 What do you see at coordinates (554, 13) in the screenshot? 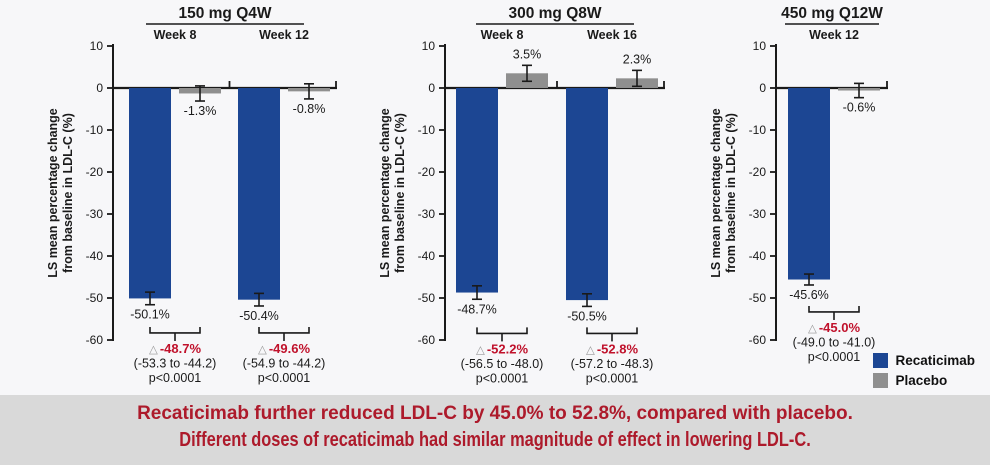
I see `panel-title: 300 mg Q8W` at bounding box center [554, 13].